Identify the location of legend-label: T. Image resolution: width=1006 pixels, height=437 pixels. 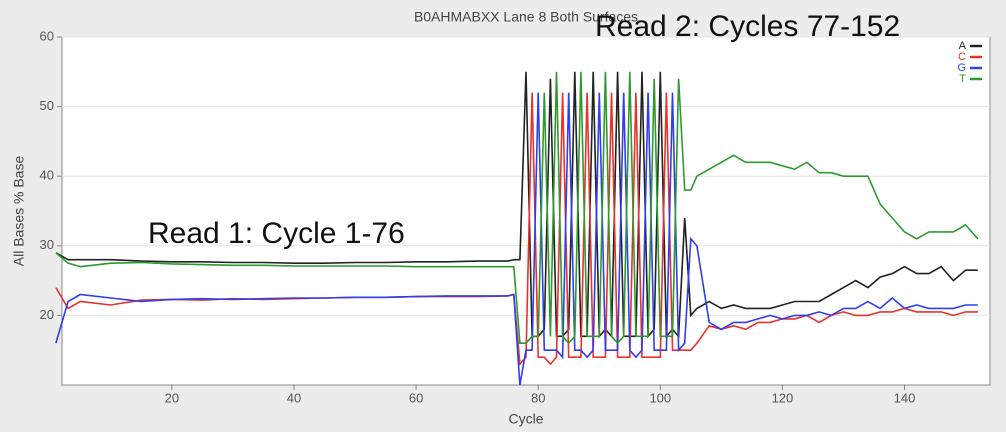
(962, 79).